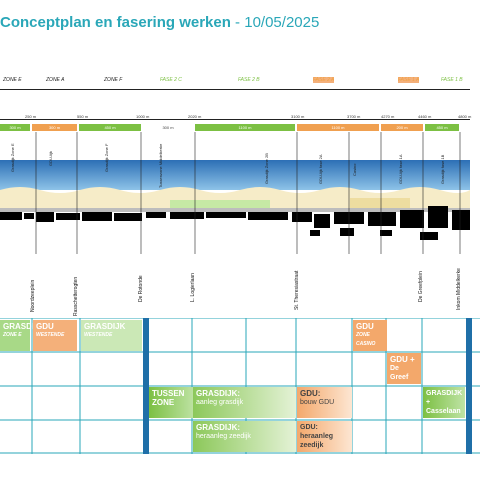 The height and width of the screenshot is (500, 500). Describe the element at coordinates (33, 295) in the screenshot. I see `street-label: Noordzeeplein` at that location.